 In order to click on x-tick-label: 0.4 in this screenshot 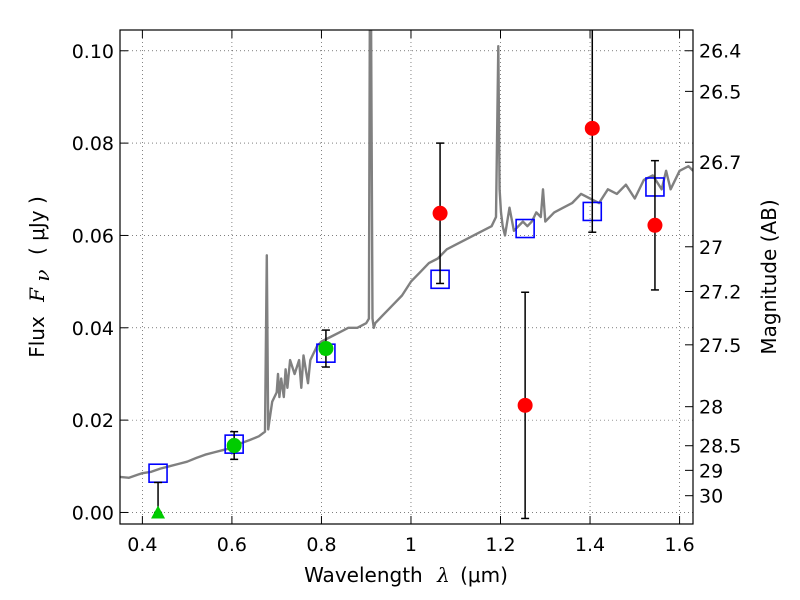, I will do `click(142, 545)`.